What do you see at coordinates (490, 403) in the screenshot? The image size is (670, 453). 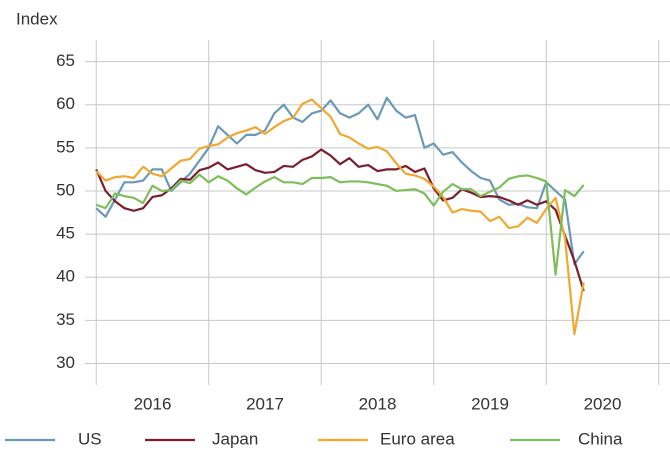 I see `x-tick-label: 2019` at bounding box center [490, 403].